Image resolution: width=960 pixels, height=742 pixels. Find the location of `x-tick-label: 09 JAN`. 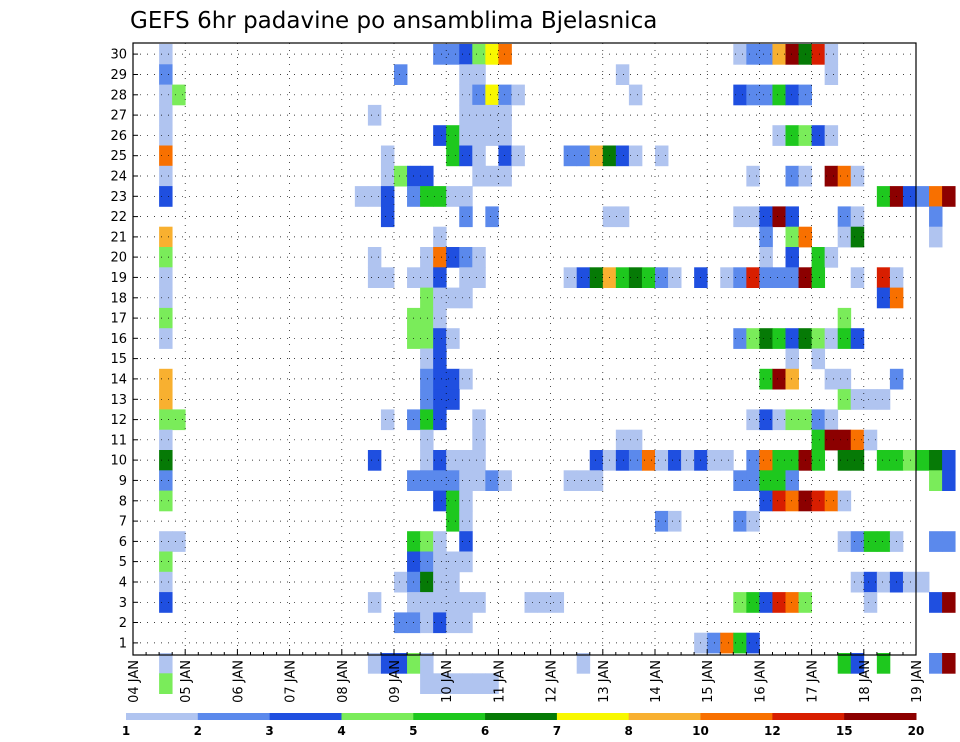

x-tick-label: 09 JAN is located at coordinates (395, 681).